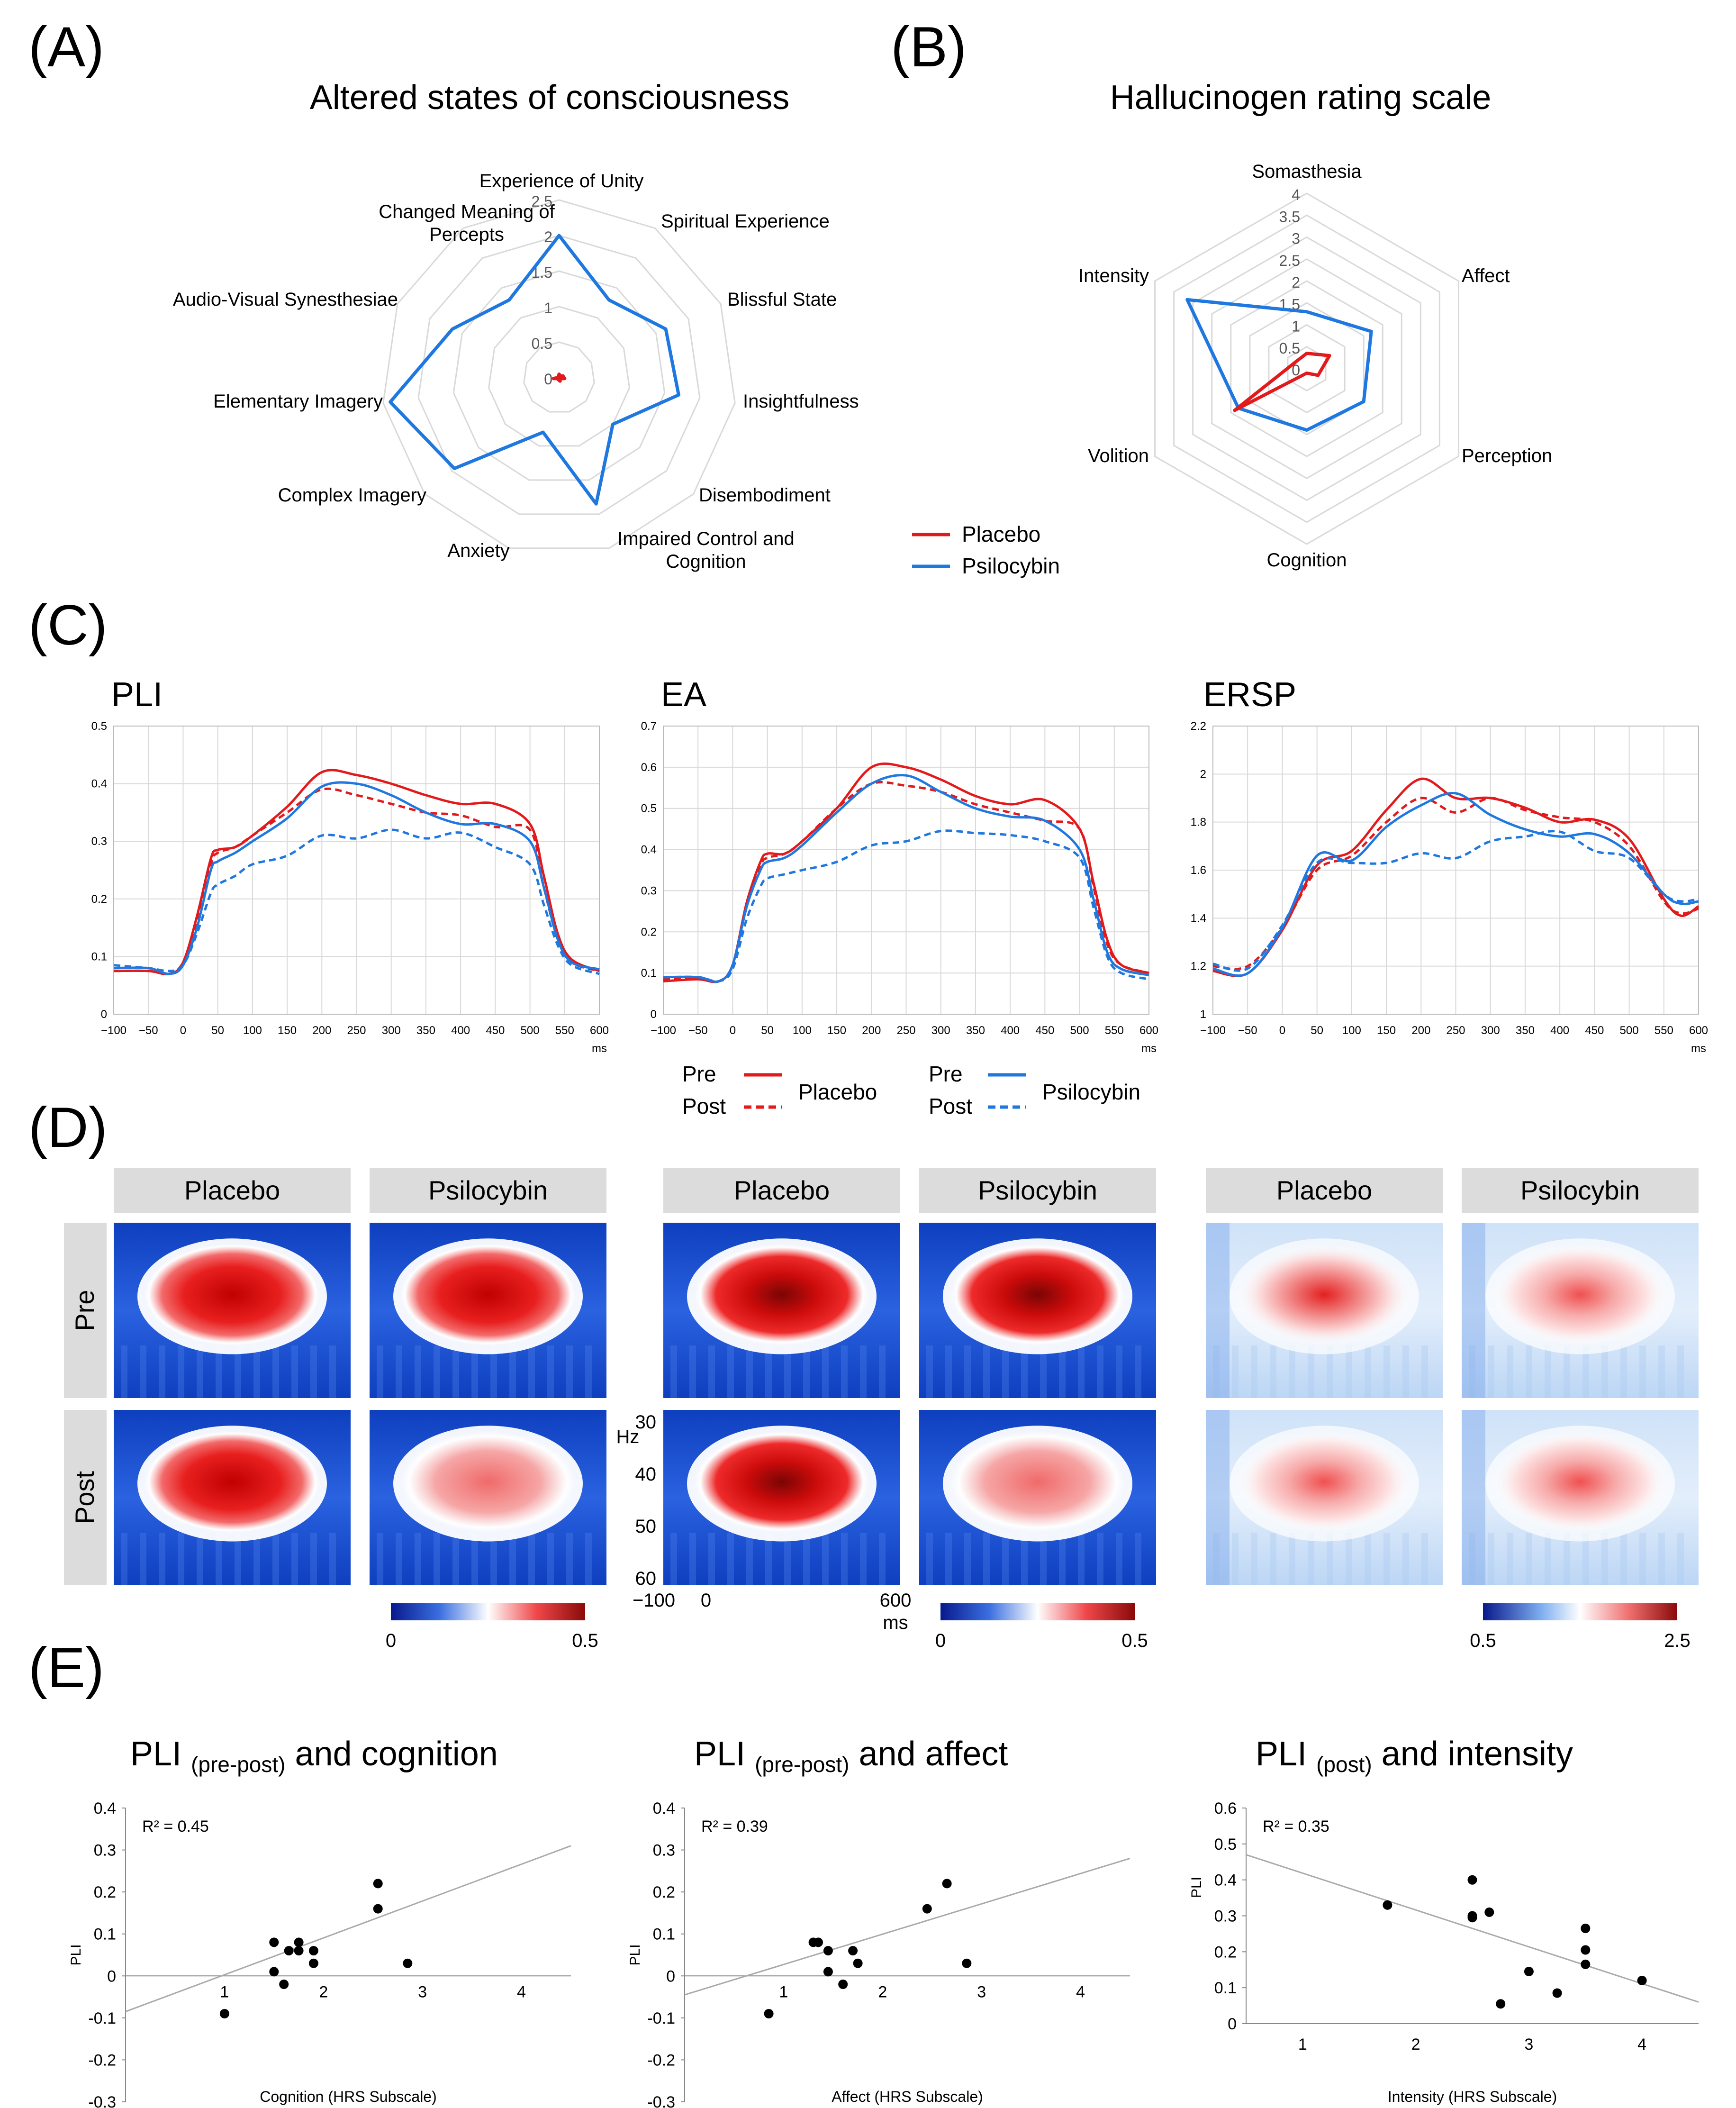 Image resolution: width=1736 pixels, height=2108 pixels. Describe the element at coordinates (1296, 282) in the screenshot. I see `panelB-tick-label: 2` at that location.